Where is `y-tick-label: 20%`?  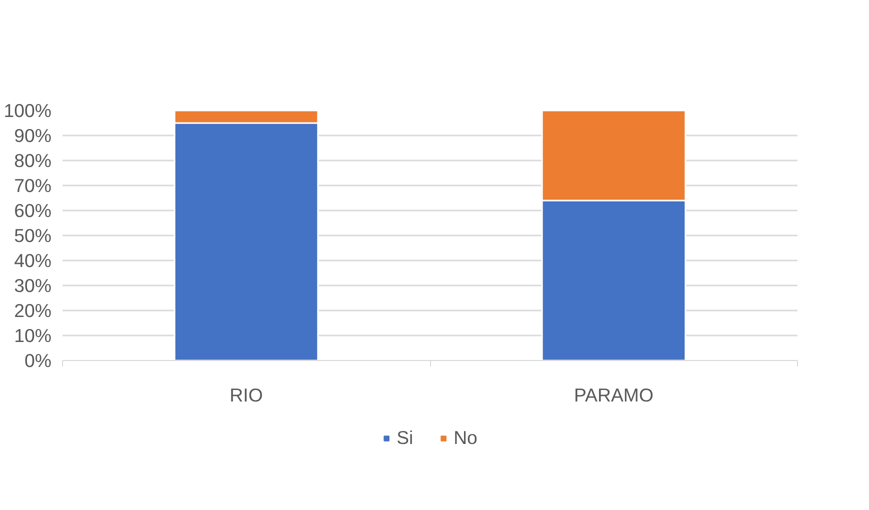 y-tick-label: 20% is located at coordinates (33, 310).